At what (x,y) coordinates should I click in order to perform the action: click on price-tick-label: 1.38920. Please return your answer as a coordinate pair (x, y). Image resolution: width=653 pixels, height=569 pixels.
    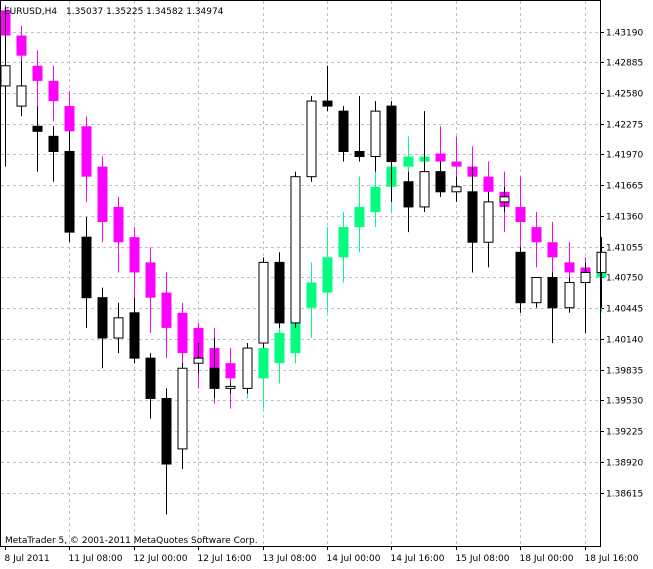
    Looking at the image, I should click on (624, 464).